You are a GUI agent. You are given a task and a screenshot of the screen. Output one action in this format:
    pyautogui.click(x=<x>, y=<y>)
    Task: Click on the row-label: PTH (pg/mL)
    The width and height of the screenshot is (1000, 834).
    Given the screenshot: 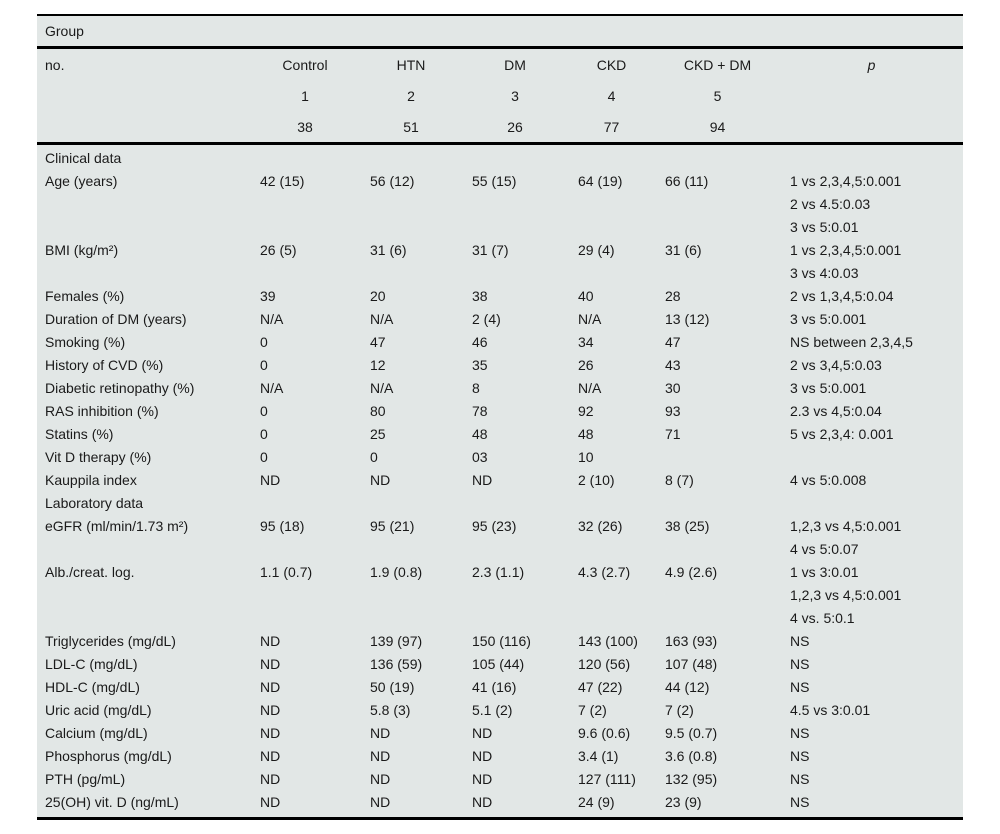 What is the action you would take?
    pyautogui.click(x=85, y=779)
    